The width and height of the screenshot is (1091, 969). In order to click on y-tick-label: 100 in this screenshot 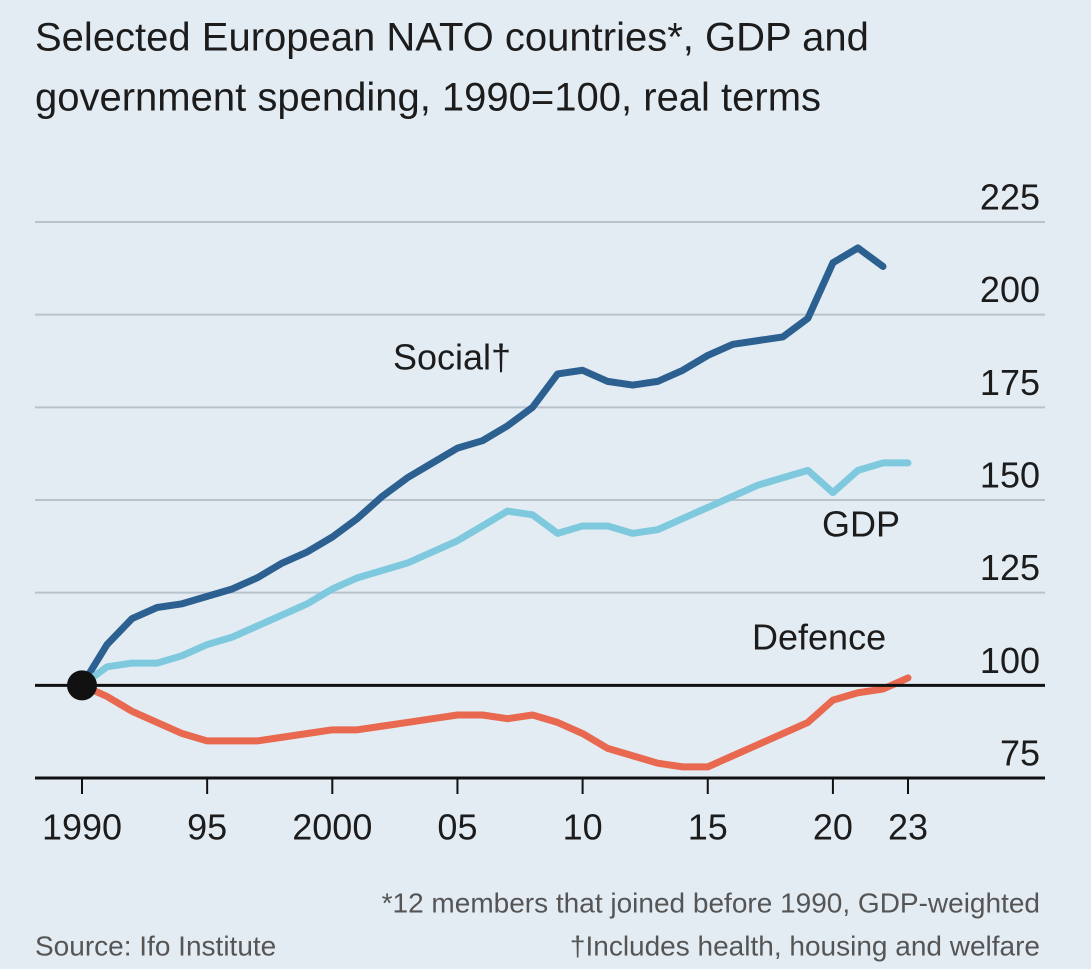, I will do `click(1010, 660)`.